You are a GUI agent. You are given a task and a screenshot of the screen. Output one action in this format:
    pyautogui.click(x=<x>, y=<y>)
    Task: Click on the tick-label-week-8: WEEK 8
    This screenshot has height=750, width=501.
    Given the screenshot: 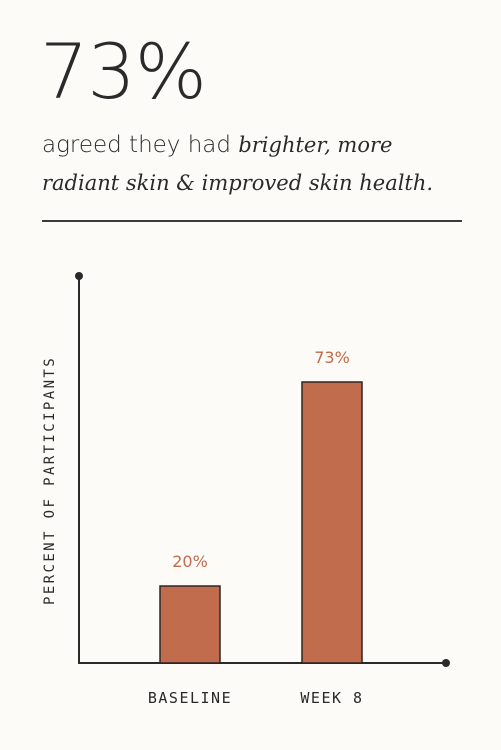 What is the action you would take?
    pyautogui.click(x=331, y=698)
    